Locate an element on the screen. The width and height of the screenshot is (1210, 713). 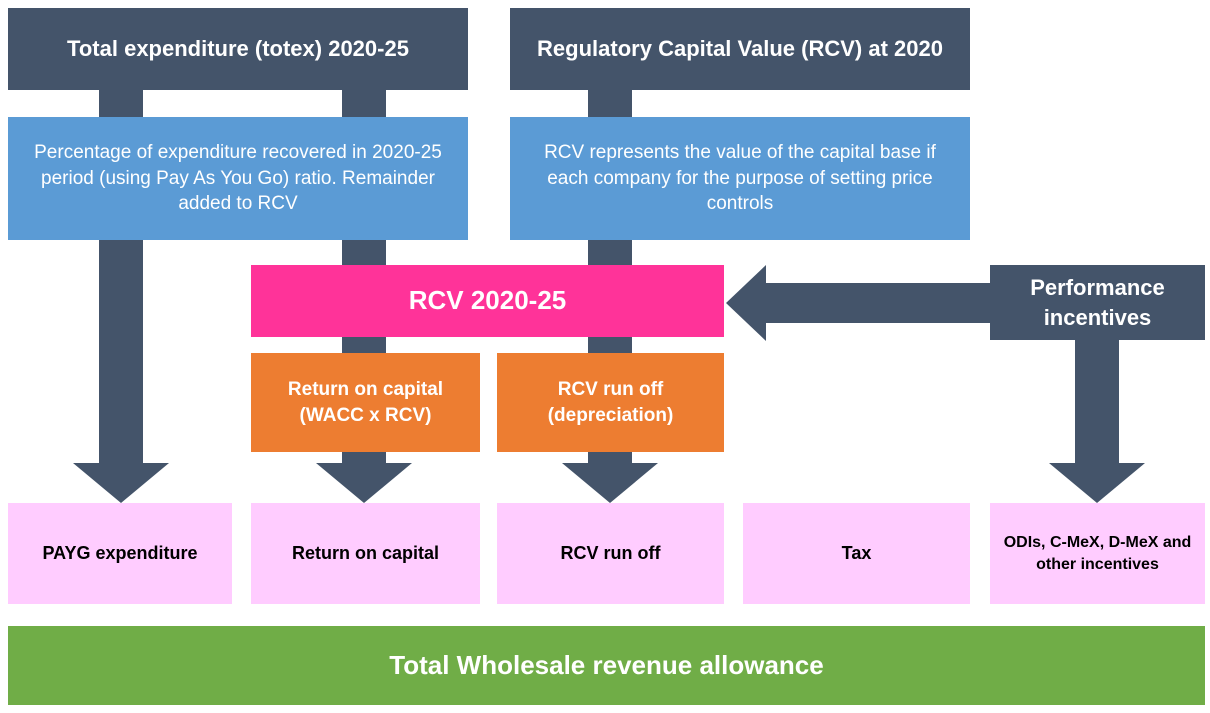
runoff-calc-box: RCV run off (depreciation) is located at coordinates (610, 402).